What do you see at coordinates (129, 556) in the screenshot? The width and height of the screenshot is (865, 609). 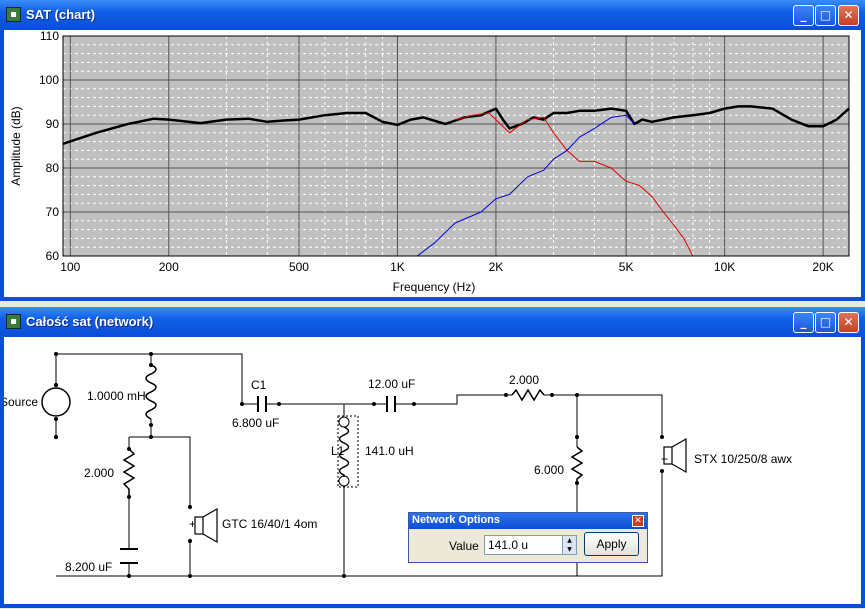 I see `capacitor-left` at bounding box center [129, 556].